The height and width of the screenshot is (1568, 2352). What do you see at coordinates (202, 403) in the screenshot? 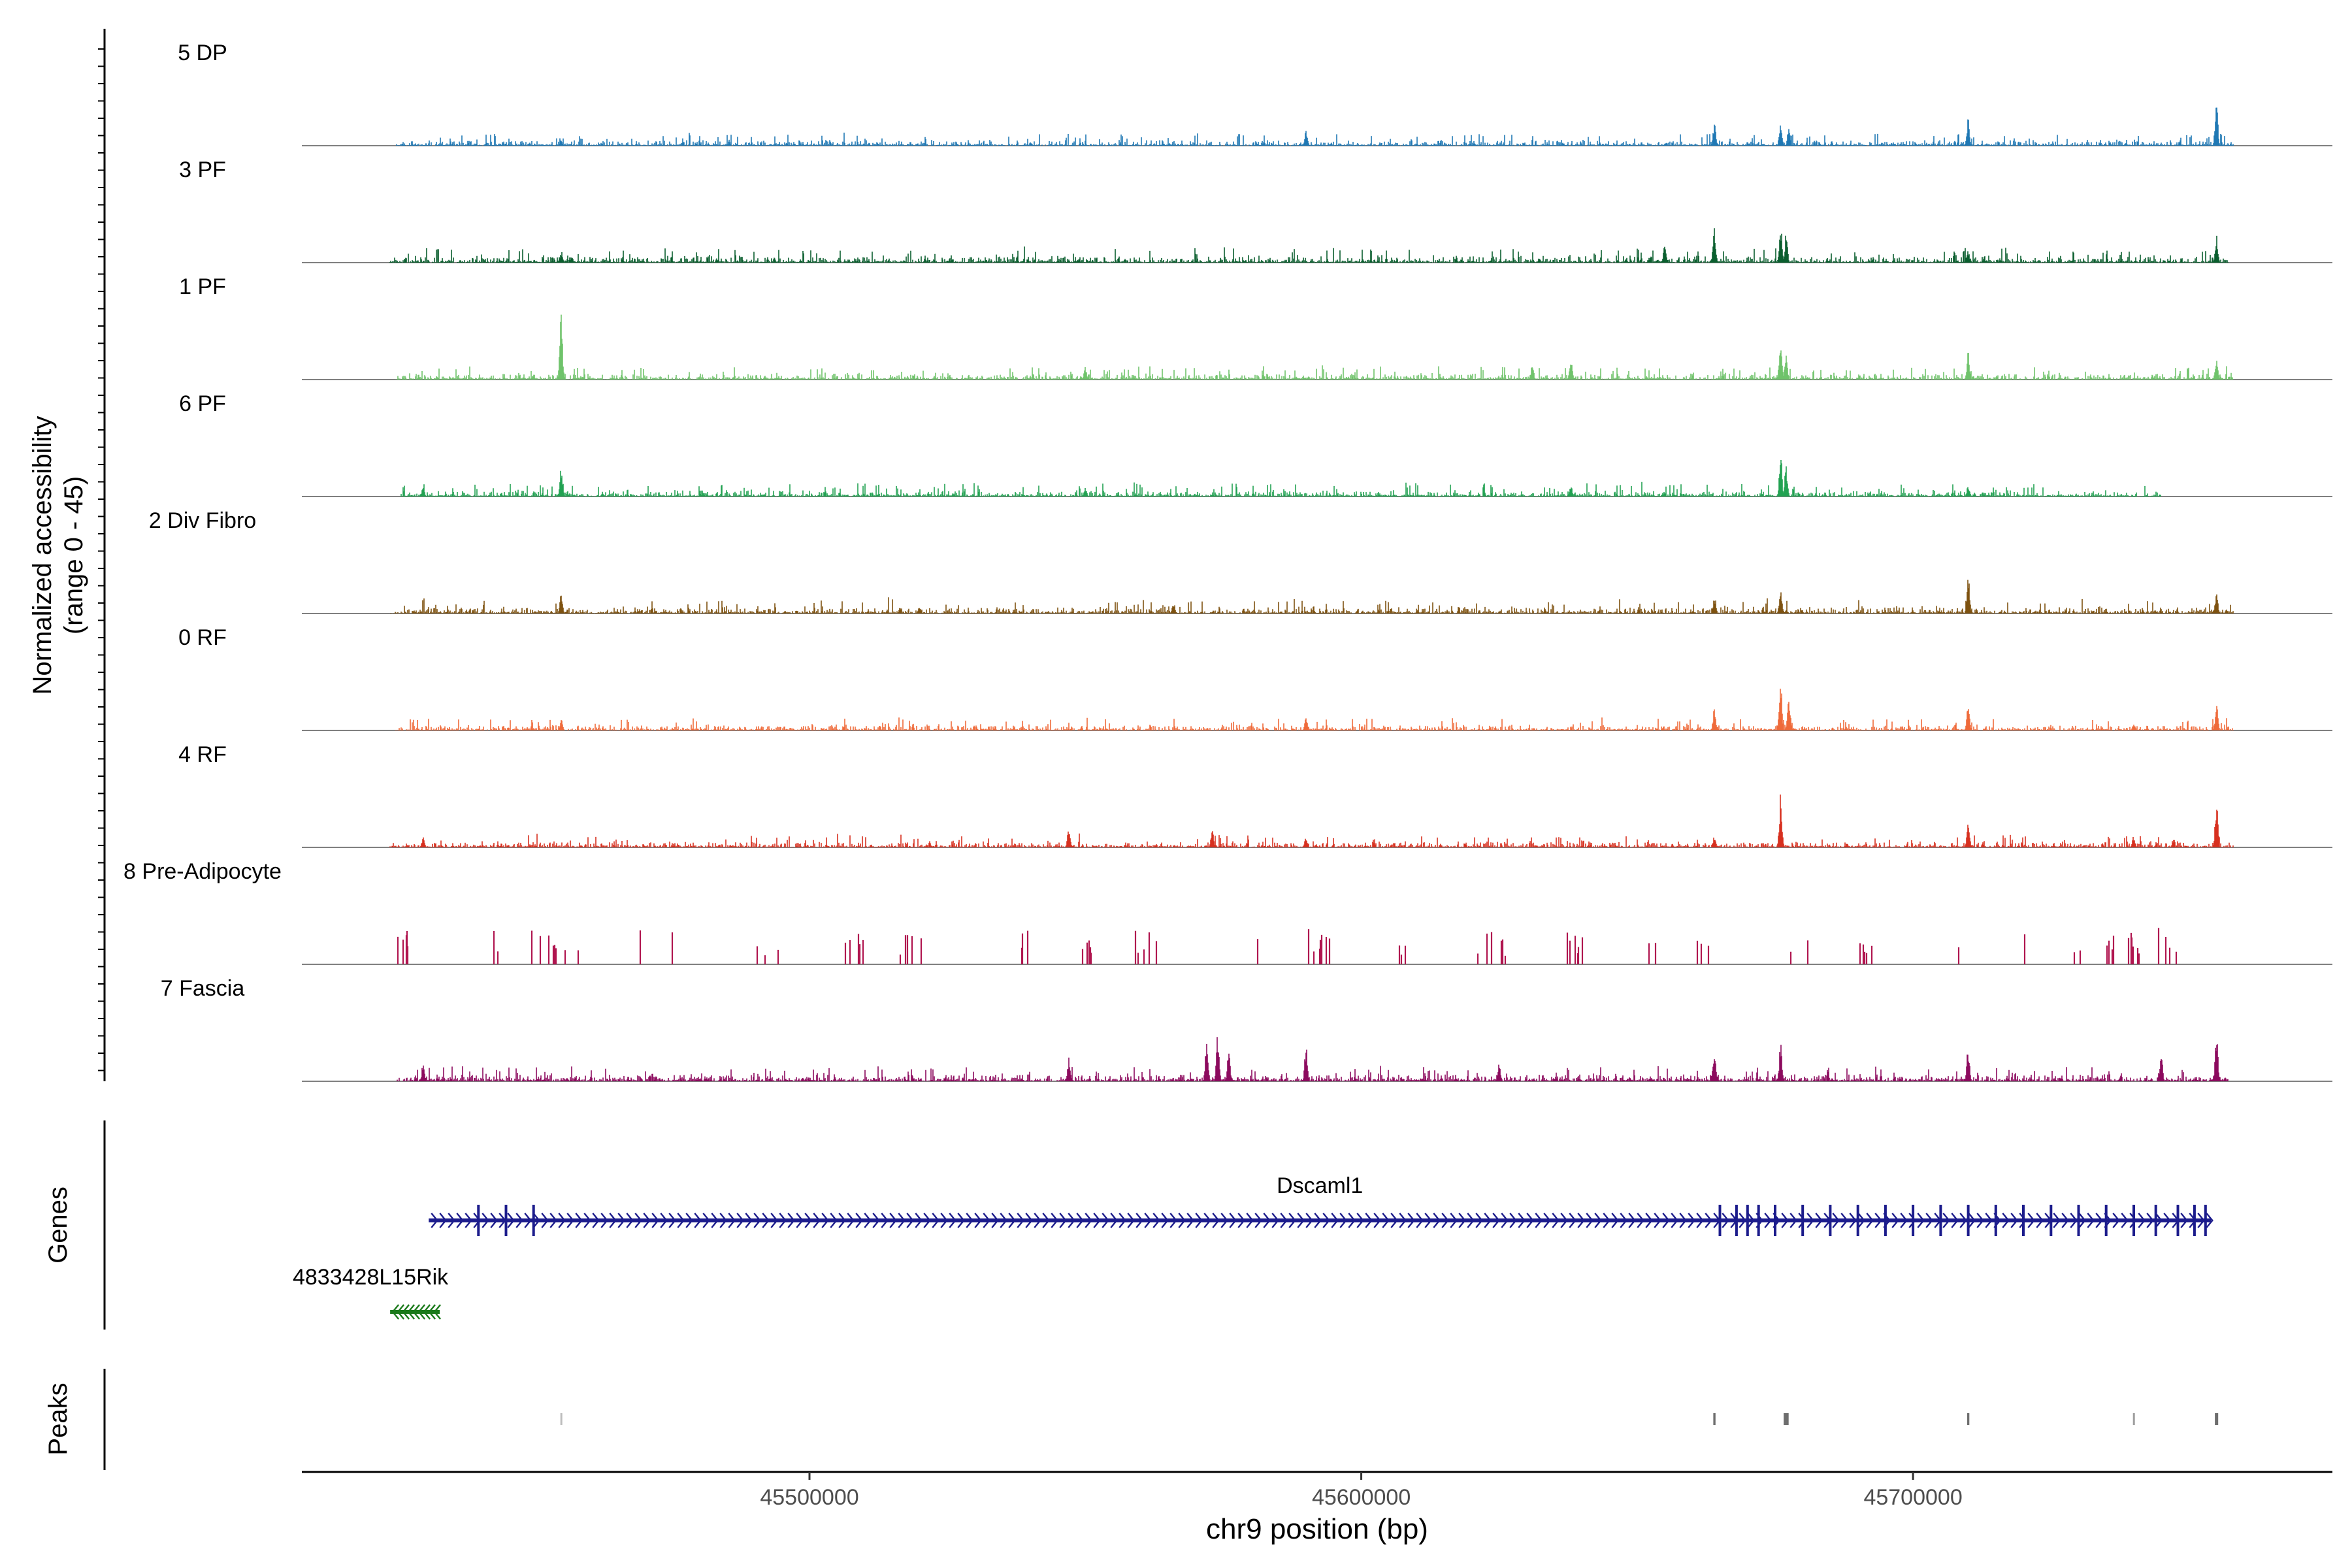
I see `track-label: 6 PF` at bounding box center [202, 403].